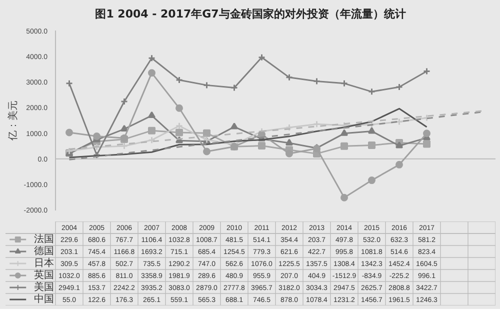 The image size is (500, 323). What do you see at coordinates (44, 239) in the screenshot?
I see `legend-label: 法国` at bounding box center [44, 239].